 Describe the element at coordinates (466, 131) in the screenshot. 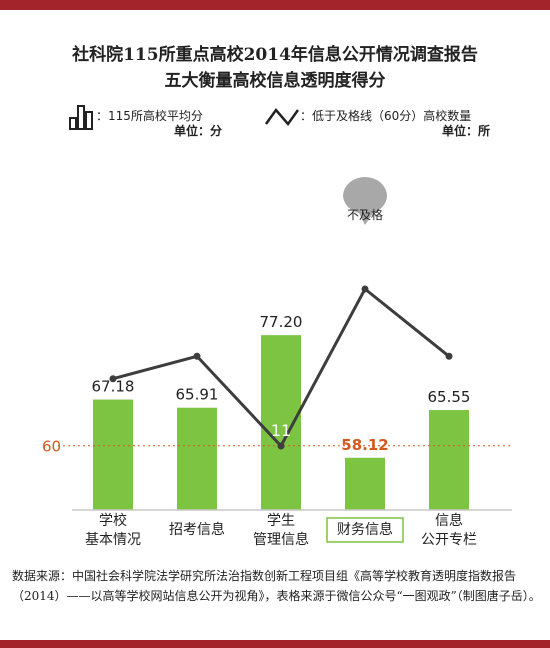

I see `legend-line-unit: 单位：所` at that location.